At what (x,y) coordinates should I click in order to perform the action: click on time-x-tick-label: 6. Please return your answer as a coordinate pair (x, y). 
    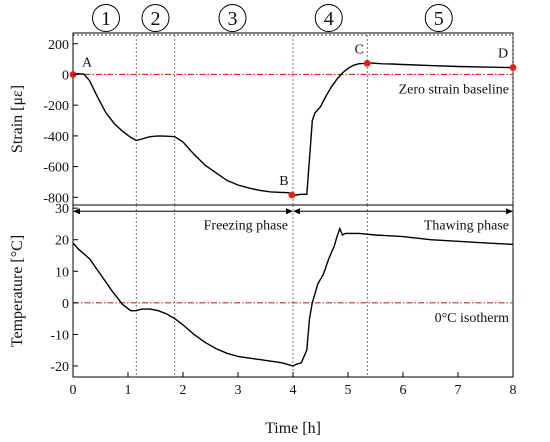
    Looking at the image, I should click on (403, 390).